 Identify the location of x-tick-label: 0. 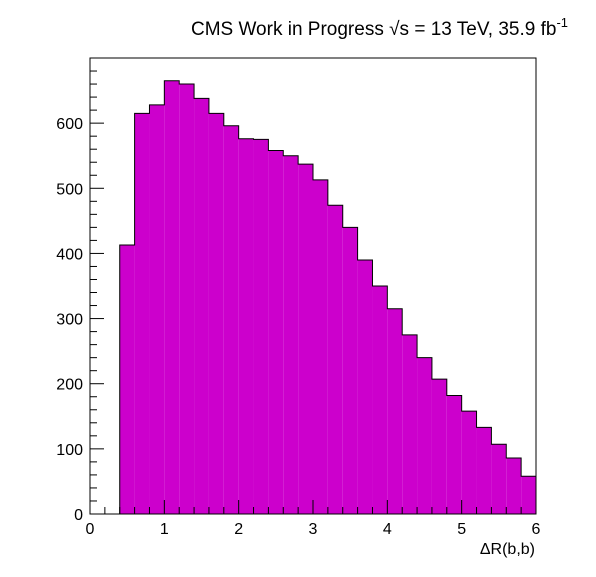
(90, 529).